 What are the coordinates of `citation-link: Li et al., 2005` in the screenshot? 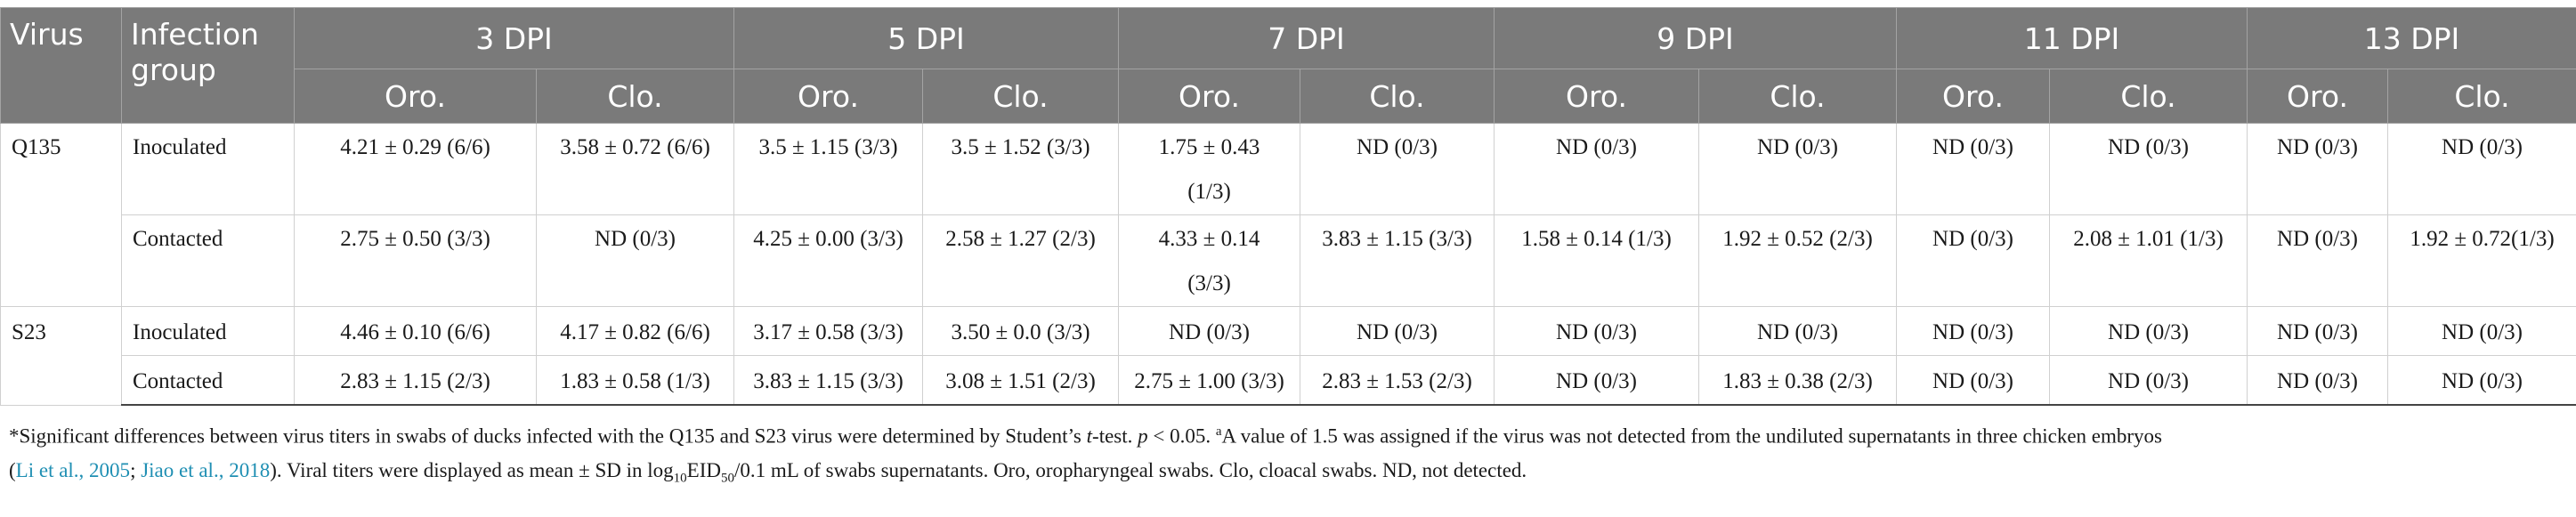 It's located at (73, 469).